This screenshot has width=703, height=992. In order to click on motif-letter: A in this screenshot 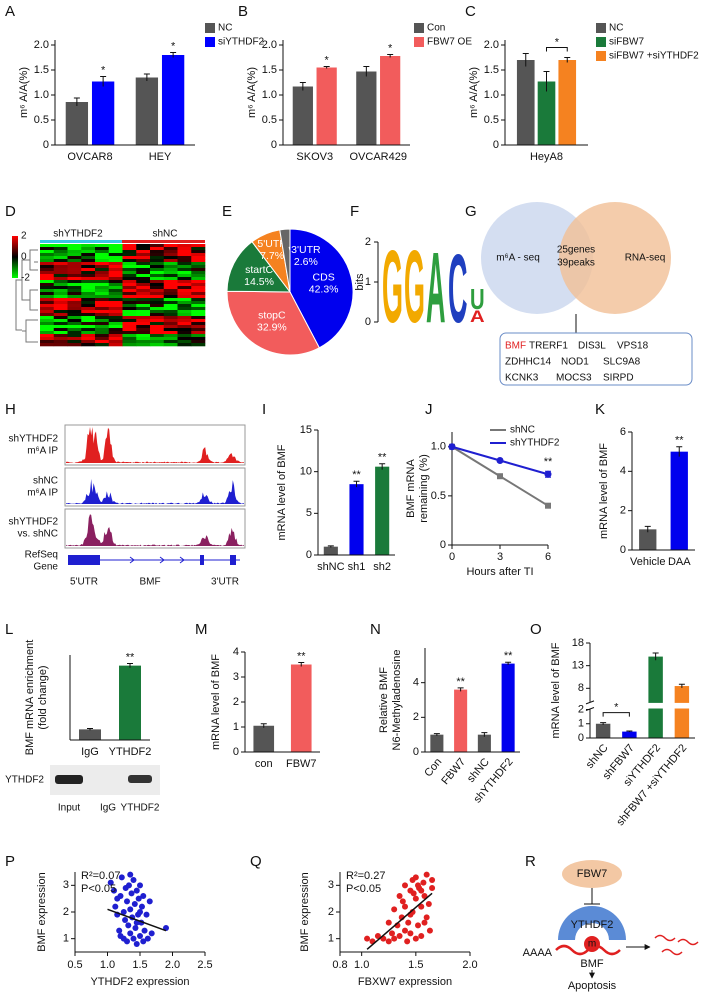, I will do `click(477, 316)`.